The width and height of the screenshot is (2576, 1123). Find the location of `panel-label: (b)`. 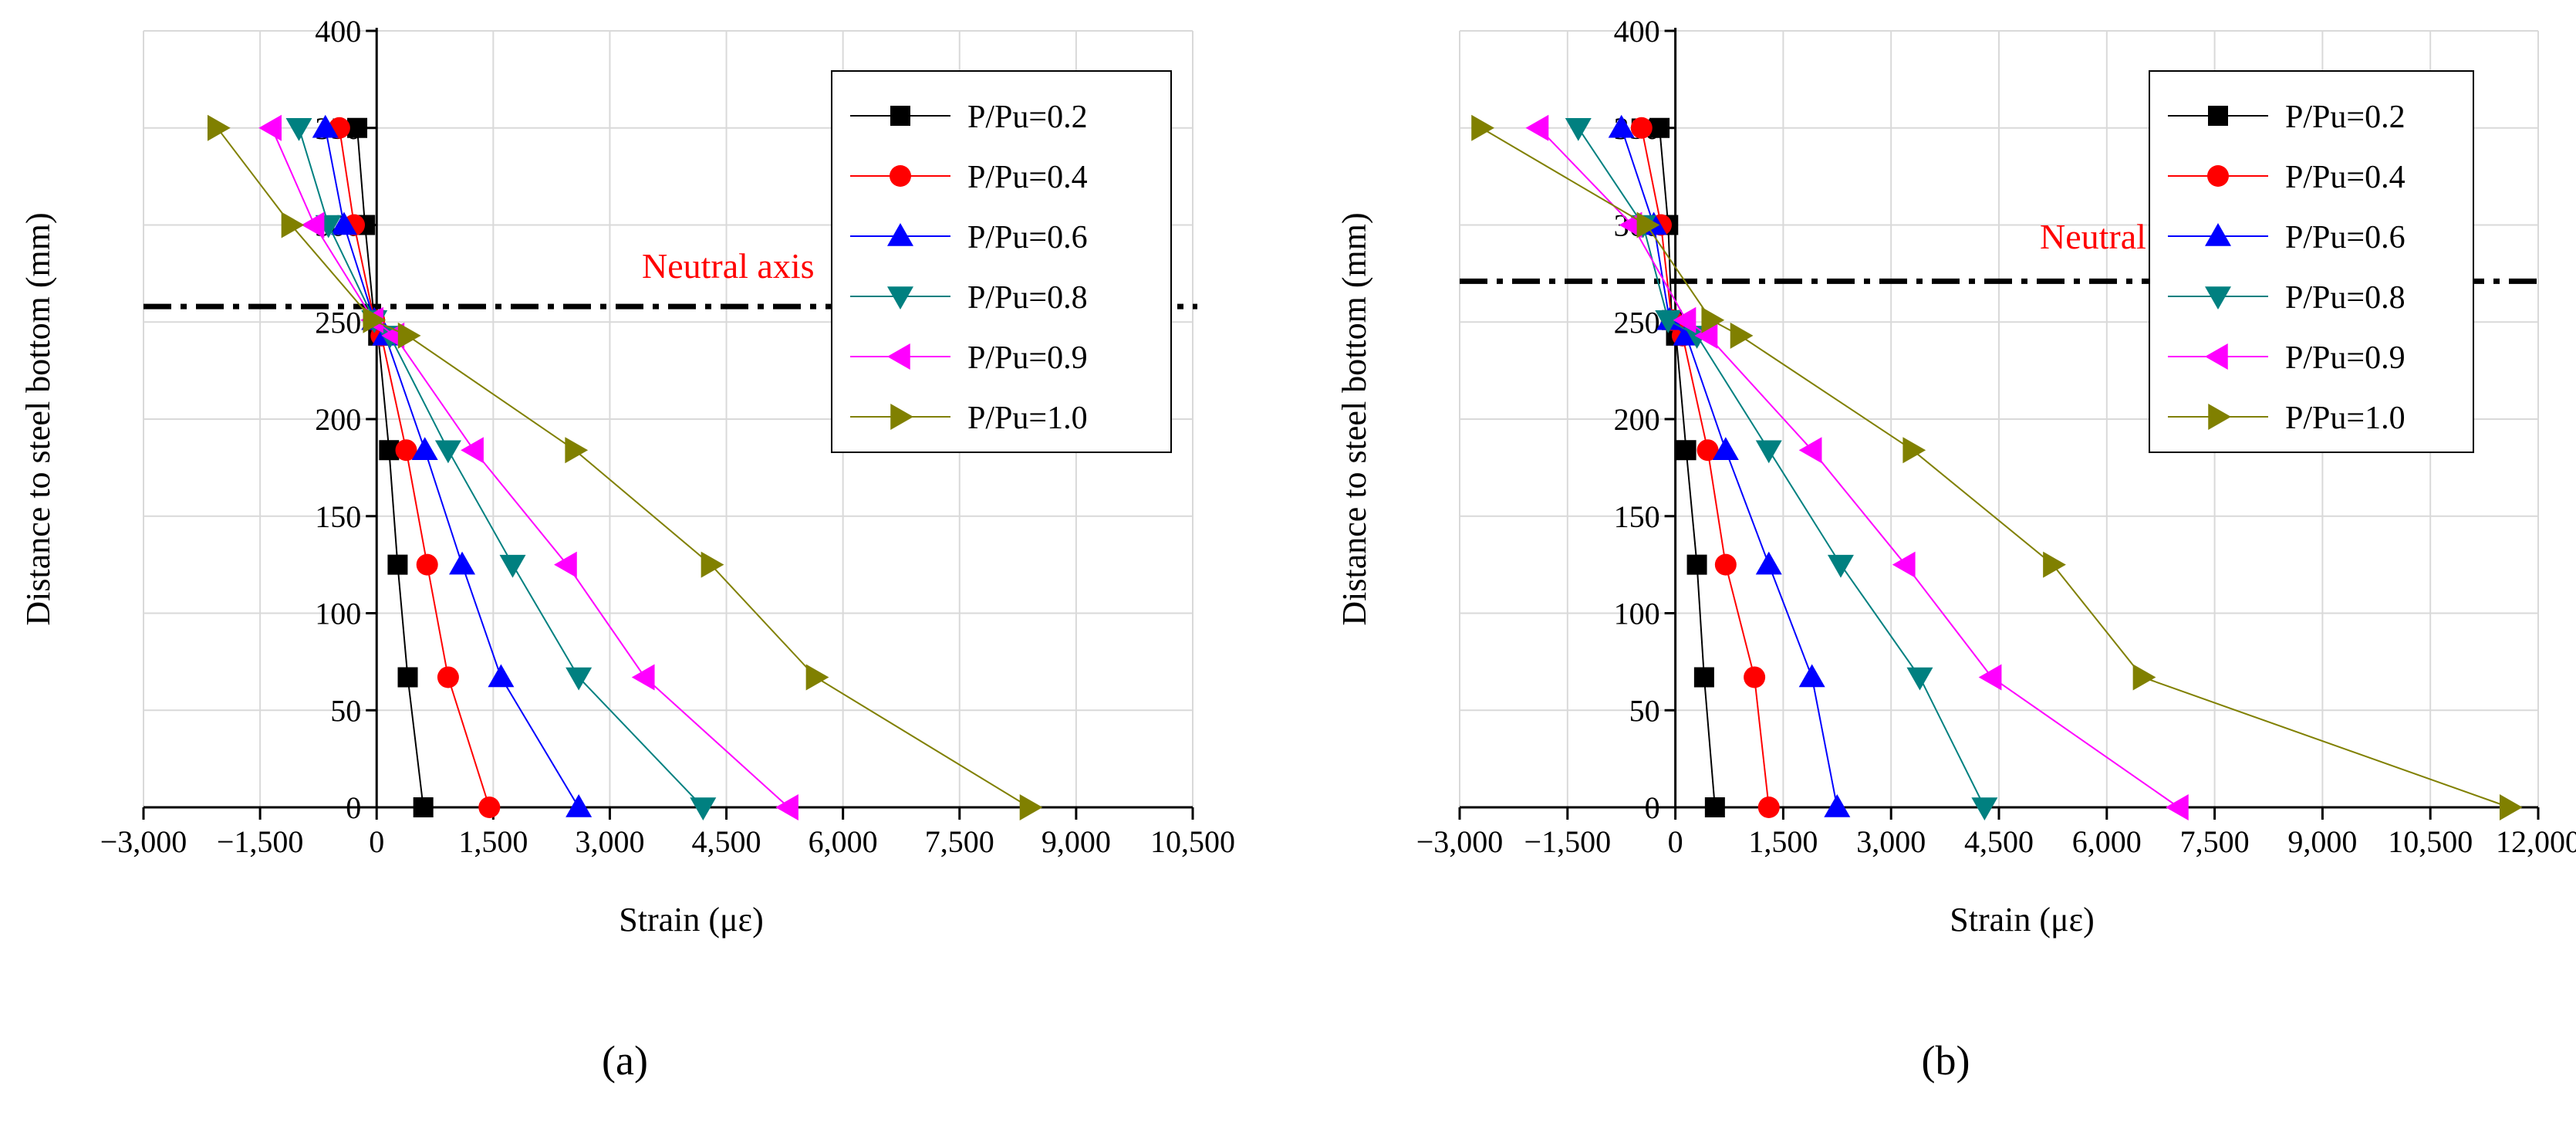

panel-label: (b) is located at coordinates (1946, 1060).